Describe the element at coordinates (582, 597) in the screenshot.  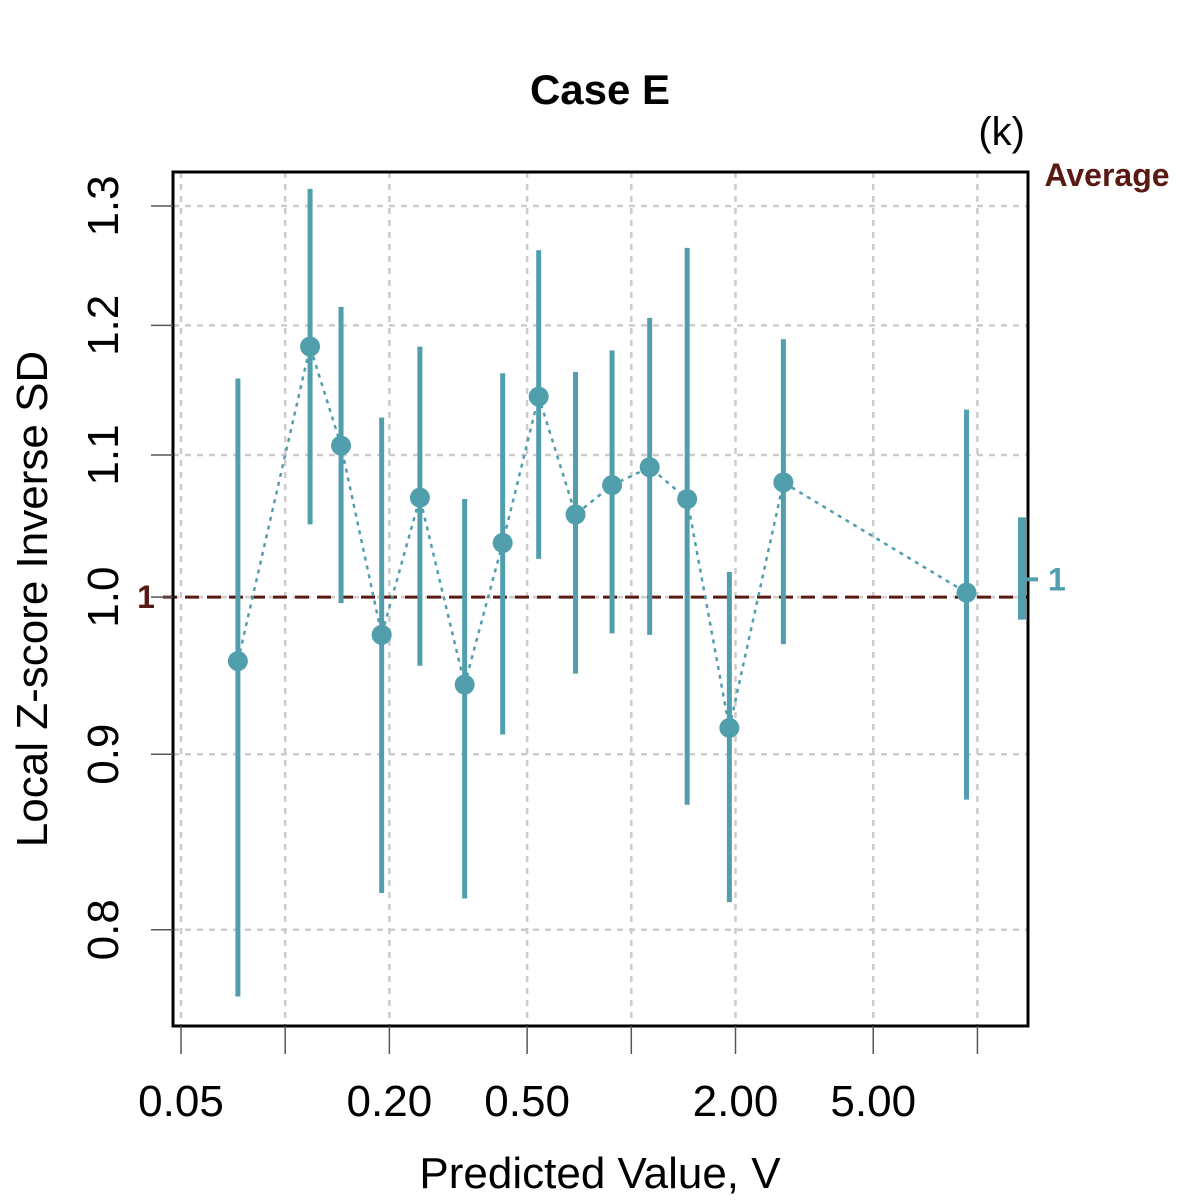
I see `reference-line-group: 1` at that location.